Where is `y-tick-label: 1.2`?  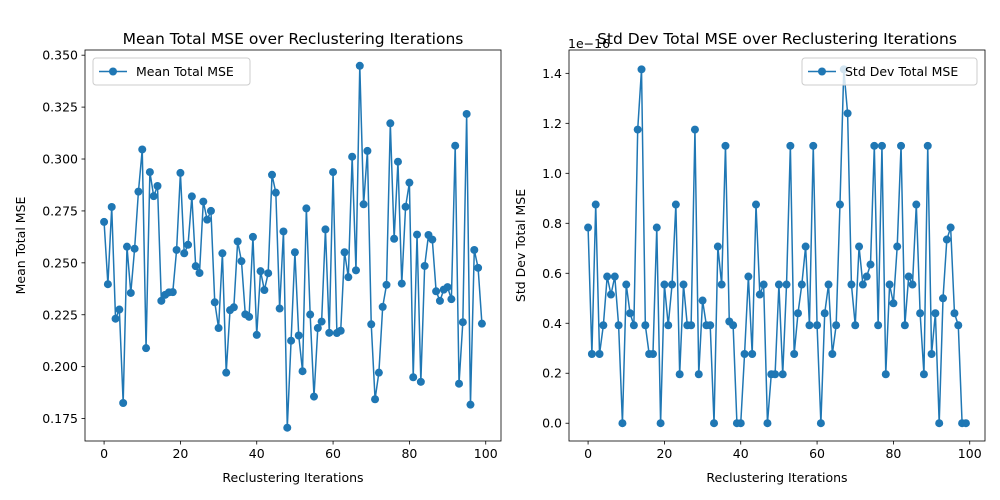
y-tick-label: 1.2 is located at coordinates (552, 123).